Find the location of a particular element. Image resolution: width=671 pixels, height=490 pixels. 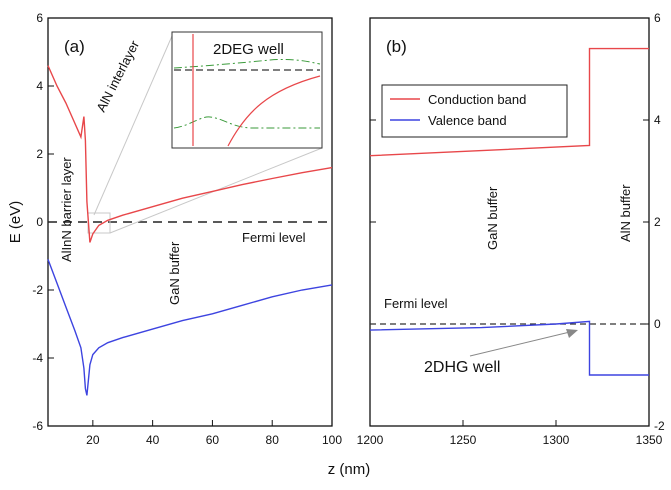

panel-a-fermi-label: Fermi level is located at coordinates (274, 237).